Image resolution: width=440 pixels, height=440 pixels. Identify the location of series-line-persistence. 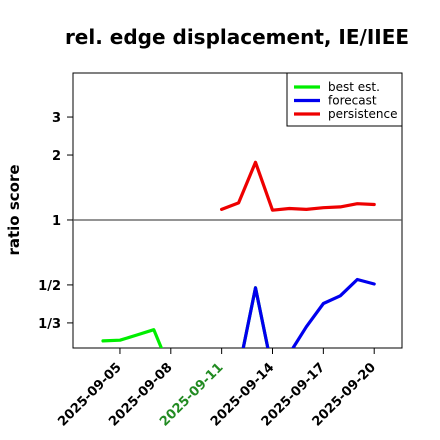
(298, 186).